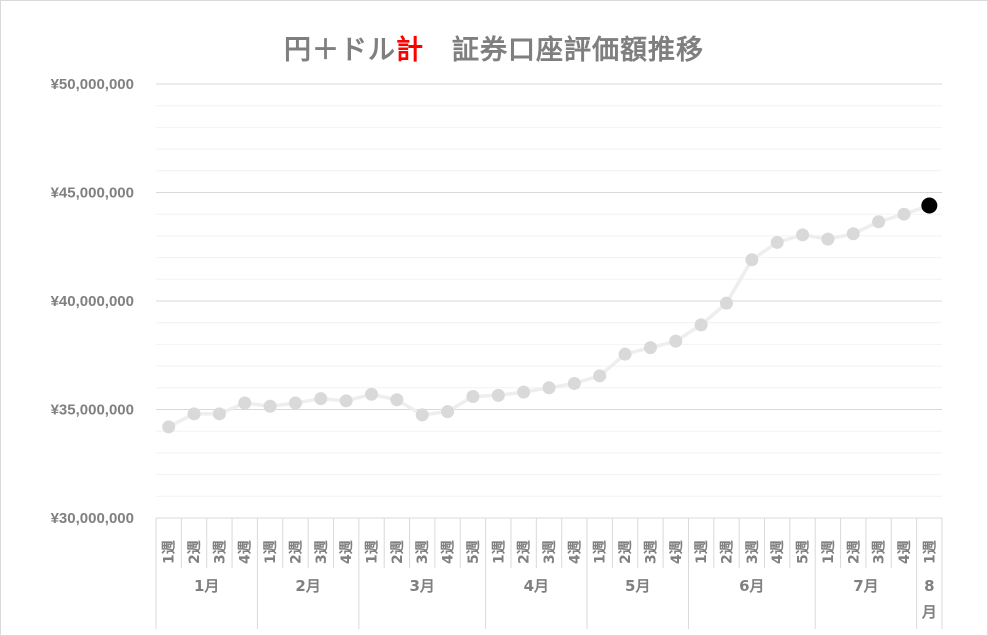 The image size is (988, 636). Describe the element at coordinates (92, 518) in the screenshot. I see `y-tick-label: ¥30,000,000` at that location.